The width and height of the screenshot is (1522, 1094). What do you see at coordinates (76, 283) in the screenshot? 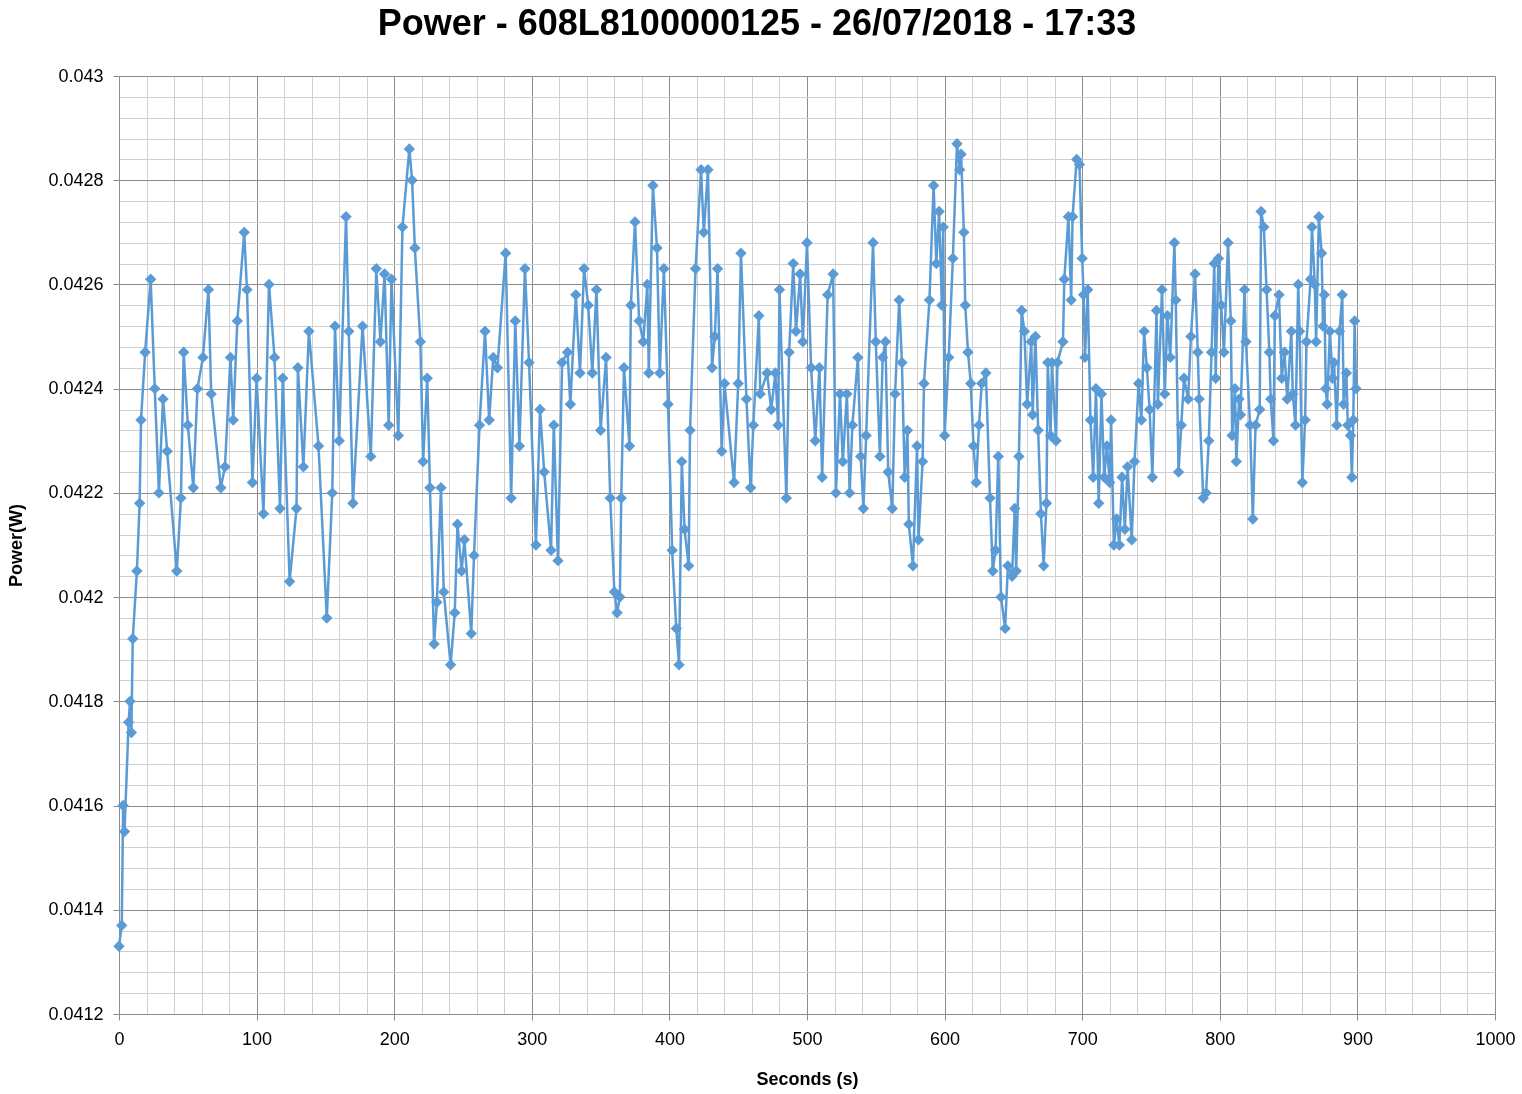
I see `y-tick-label: 0.0426` at bounding box center [76, 283].